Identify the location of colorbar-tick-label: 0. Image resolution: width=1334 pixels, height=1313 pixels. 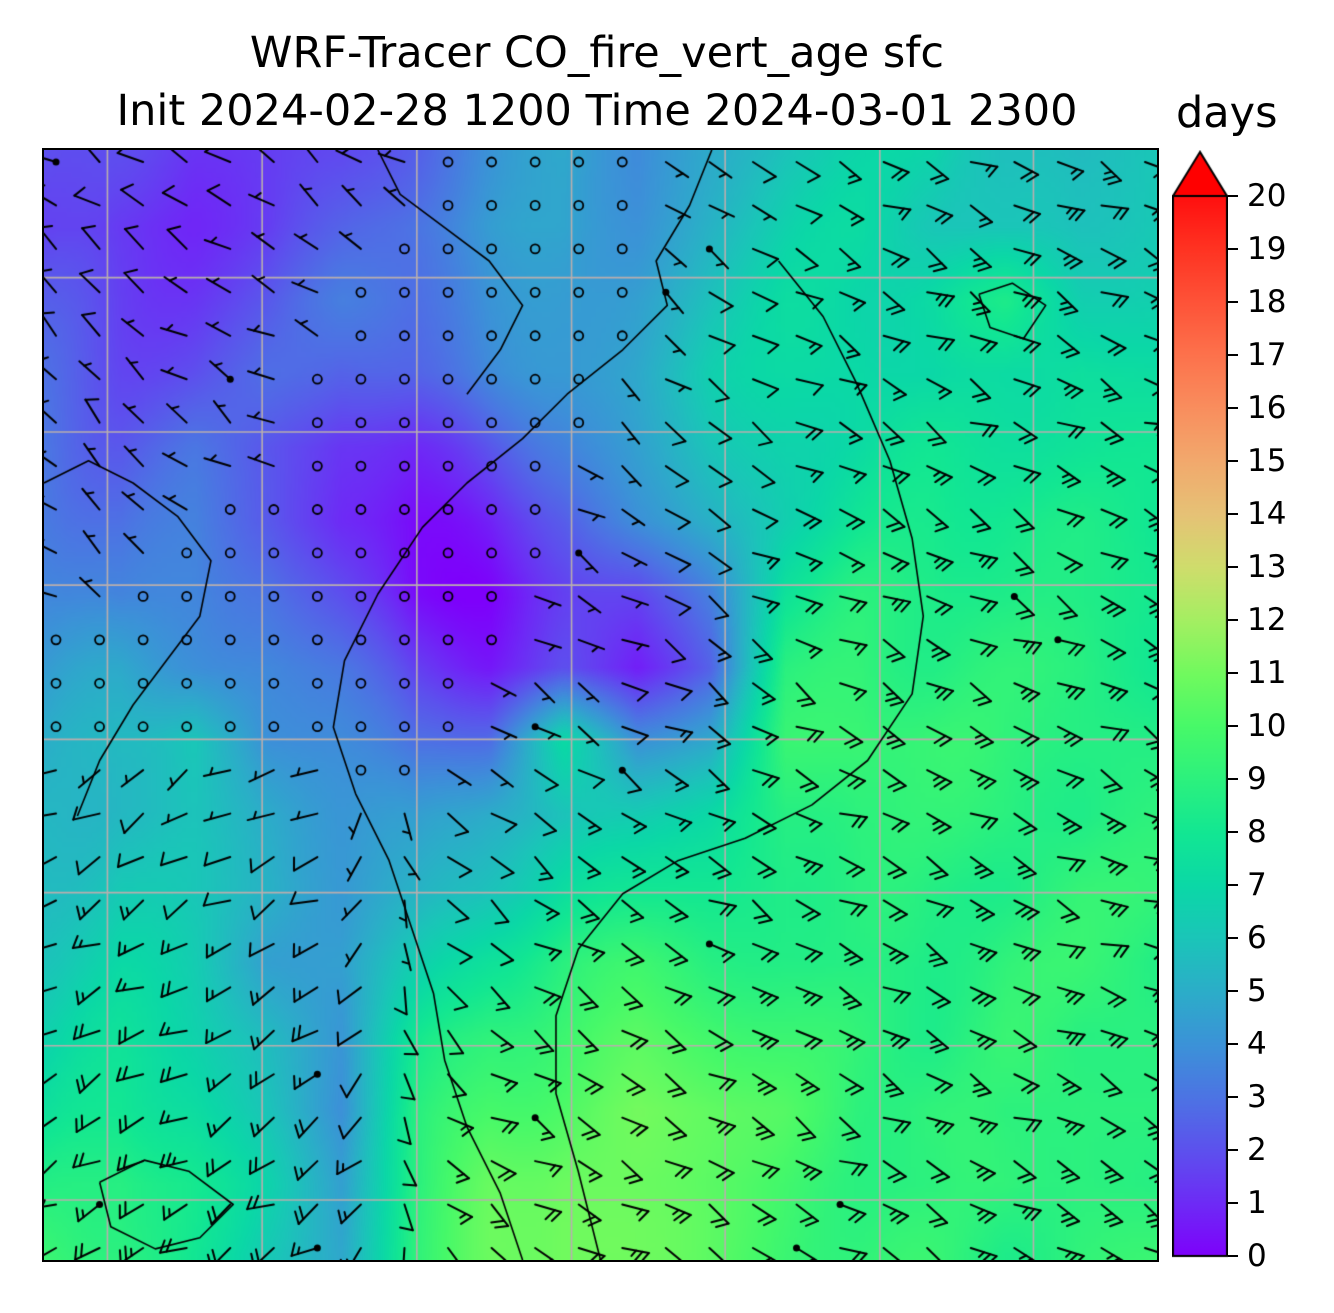
(1257, 1256).